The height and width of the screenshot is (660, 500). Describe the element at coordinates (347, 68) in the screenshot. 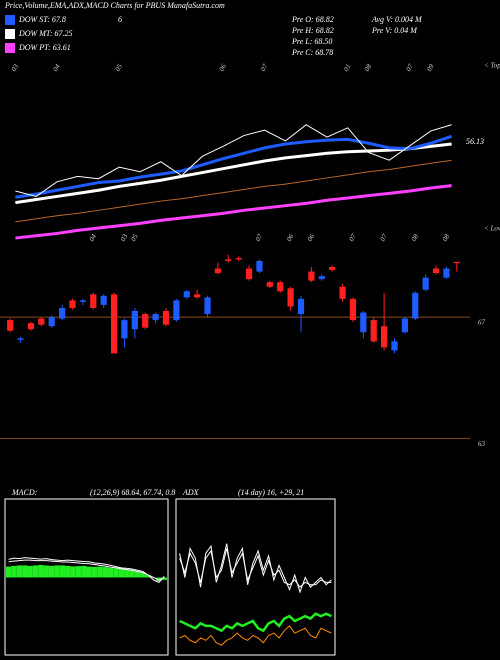

I see `x-tick-label: 01` at that location.